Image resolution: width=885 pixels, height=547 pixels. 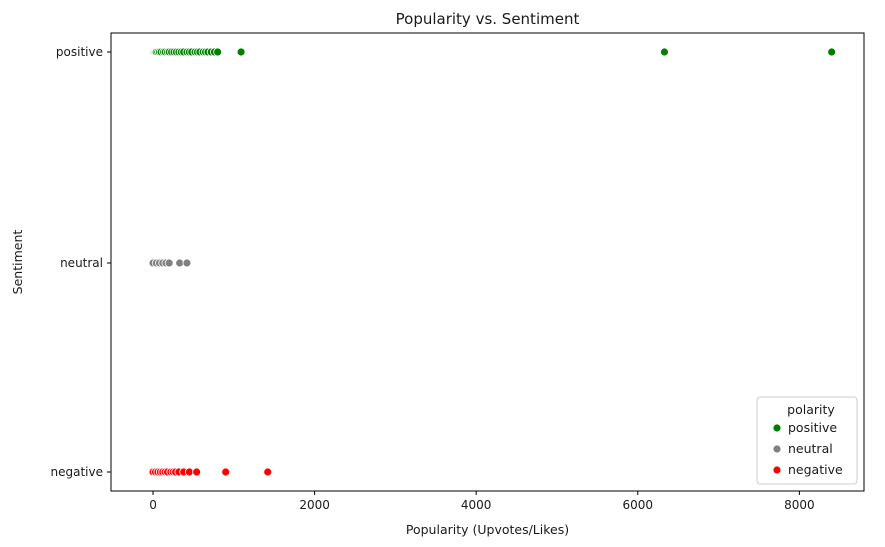 I want to click on legend-marker-neutral, so click(x=777, y=449).